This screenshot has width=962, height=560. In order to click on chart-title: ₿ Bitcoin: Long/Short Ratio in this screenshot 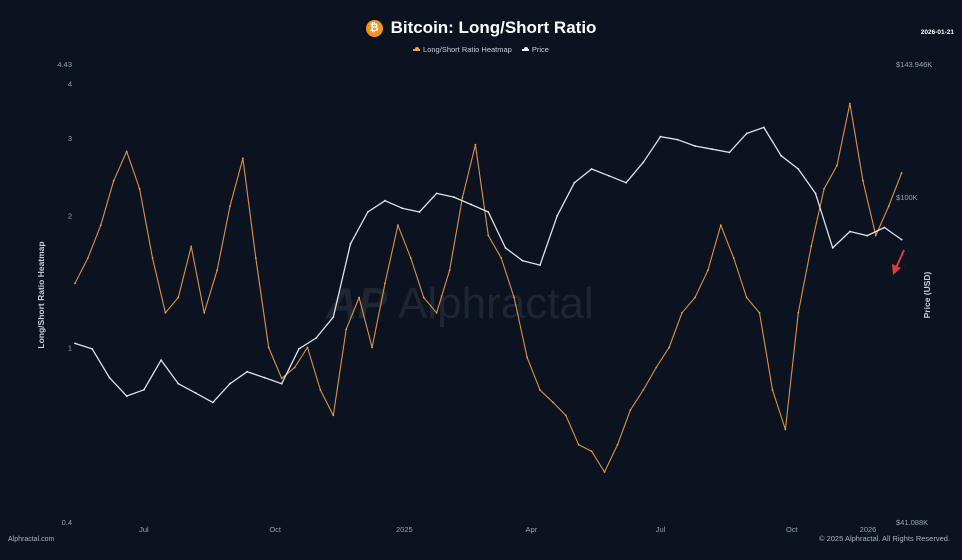, I will do `click(481, 28)`.